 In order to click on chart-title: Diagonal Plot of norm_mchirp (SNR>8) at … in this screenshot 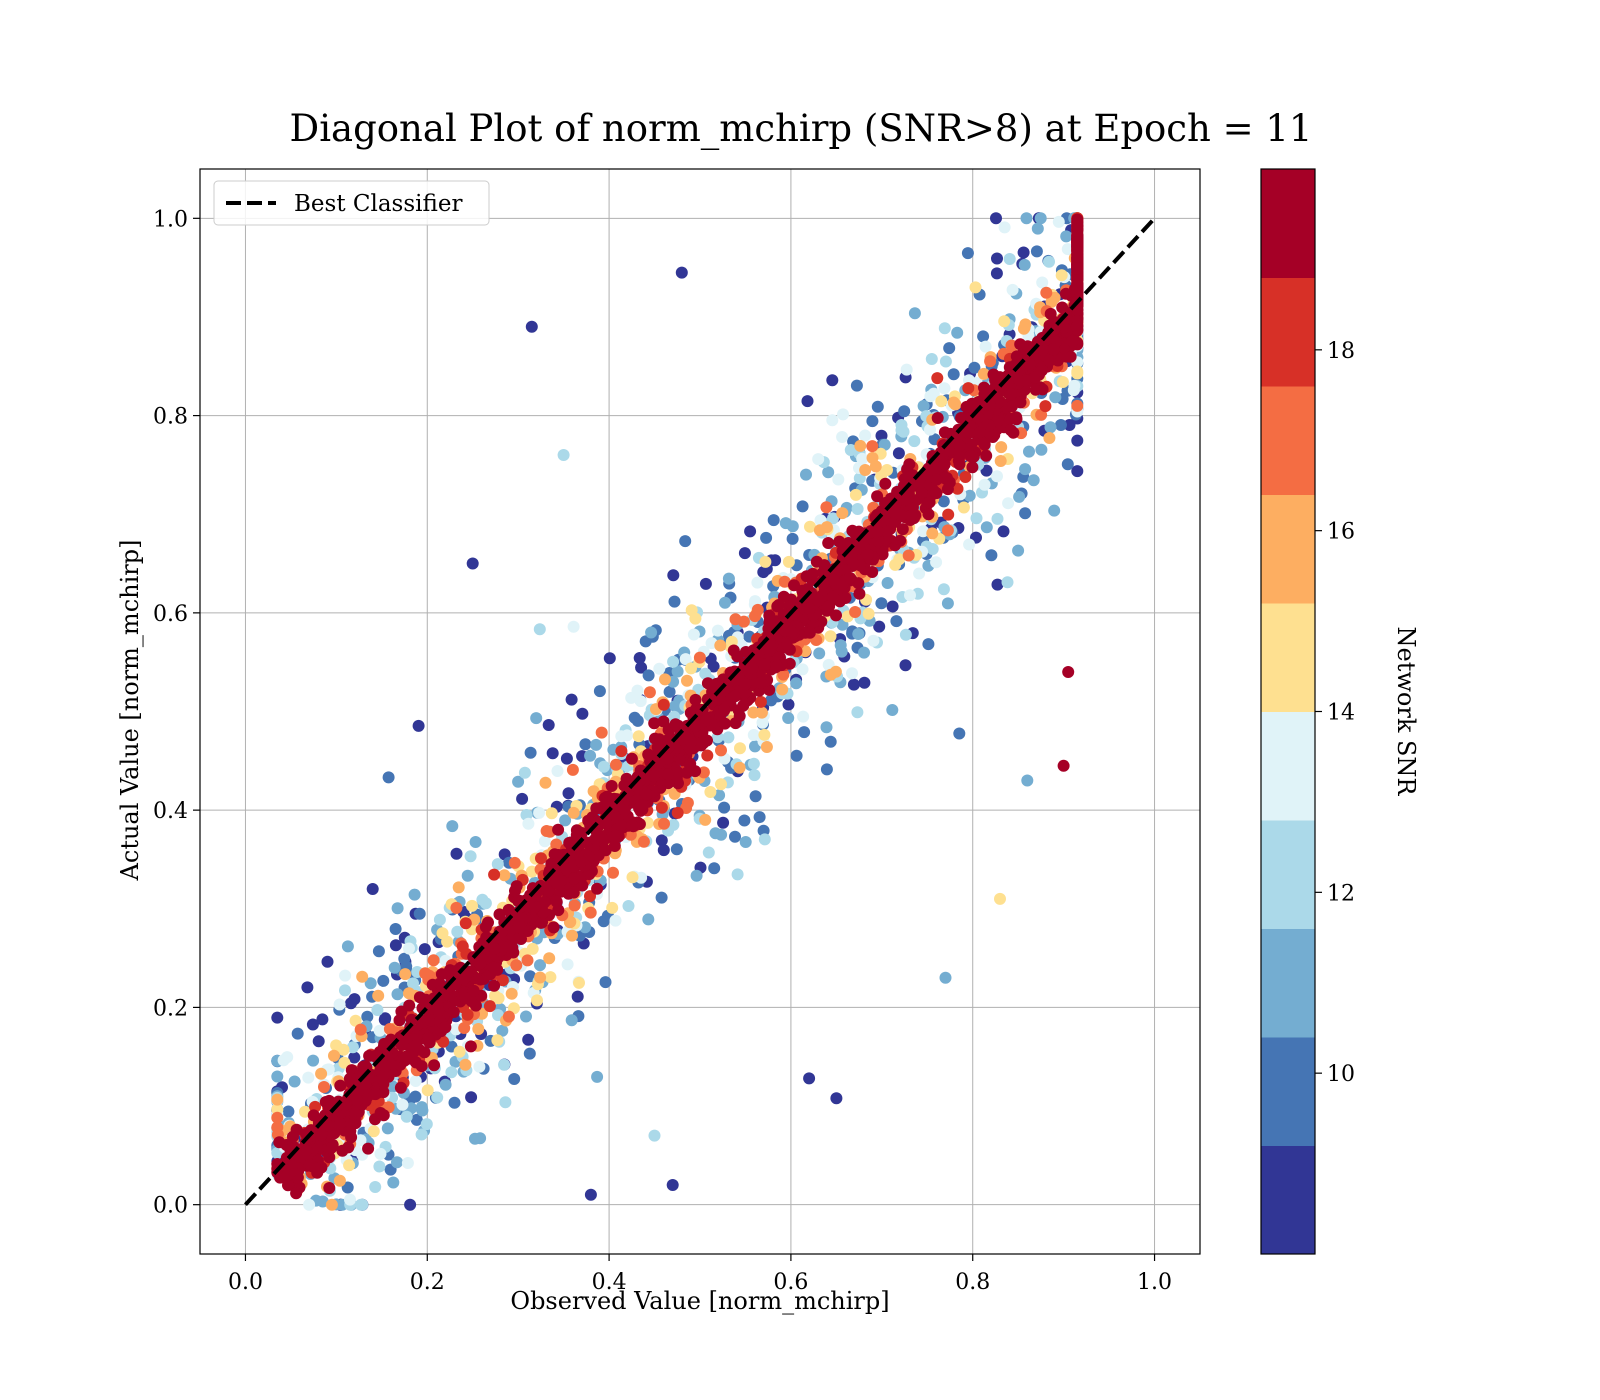, I will do `click(801, 129)`.